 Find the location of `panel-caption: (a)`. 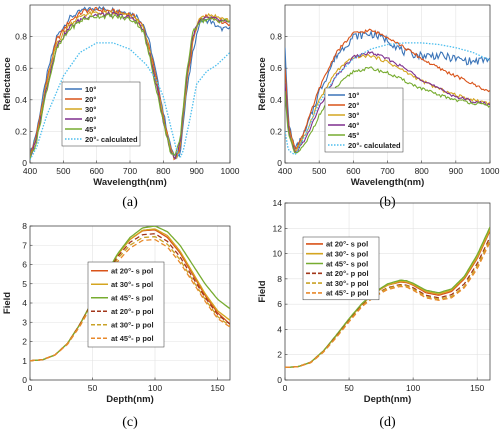

panel-caption: (a) is located at coordinates (130, 202).